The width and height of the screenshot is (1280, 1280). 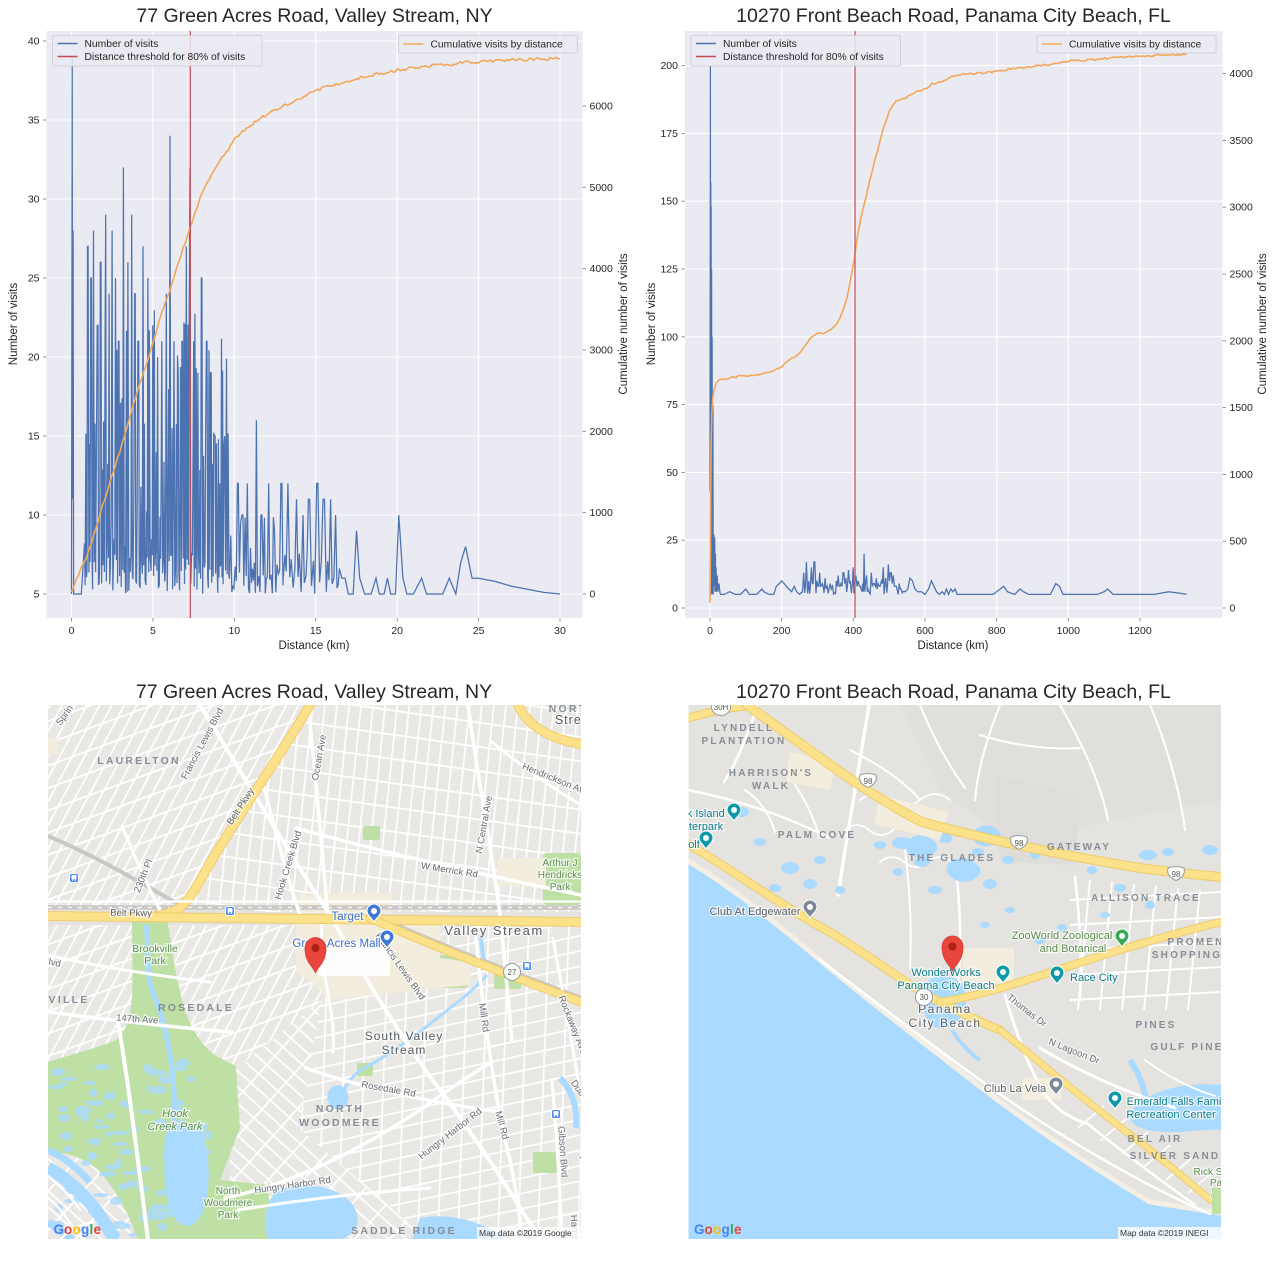 What do you see at coordinates (1146, 898) in the screenshot?
I see `svg-text: ALLISON TRACE` at bounding box center [1146, 898].